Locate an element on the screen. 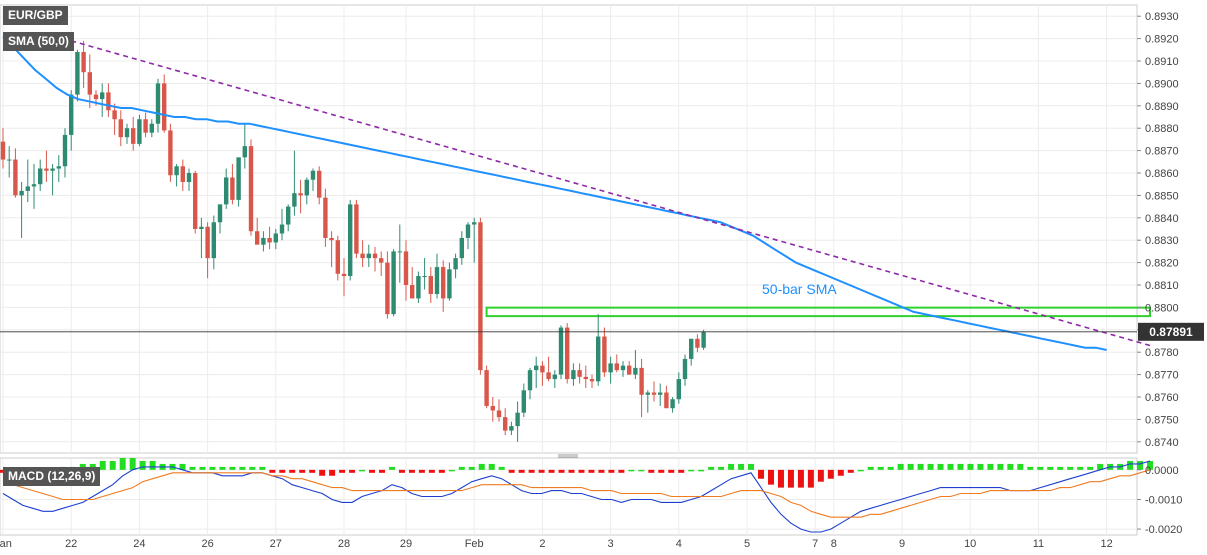 The image size is (1207, 555). x-tick-label: 9 is located at coordinates (902, 544).